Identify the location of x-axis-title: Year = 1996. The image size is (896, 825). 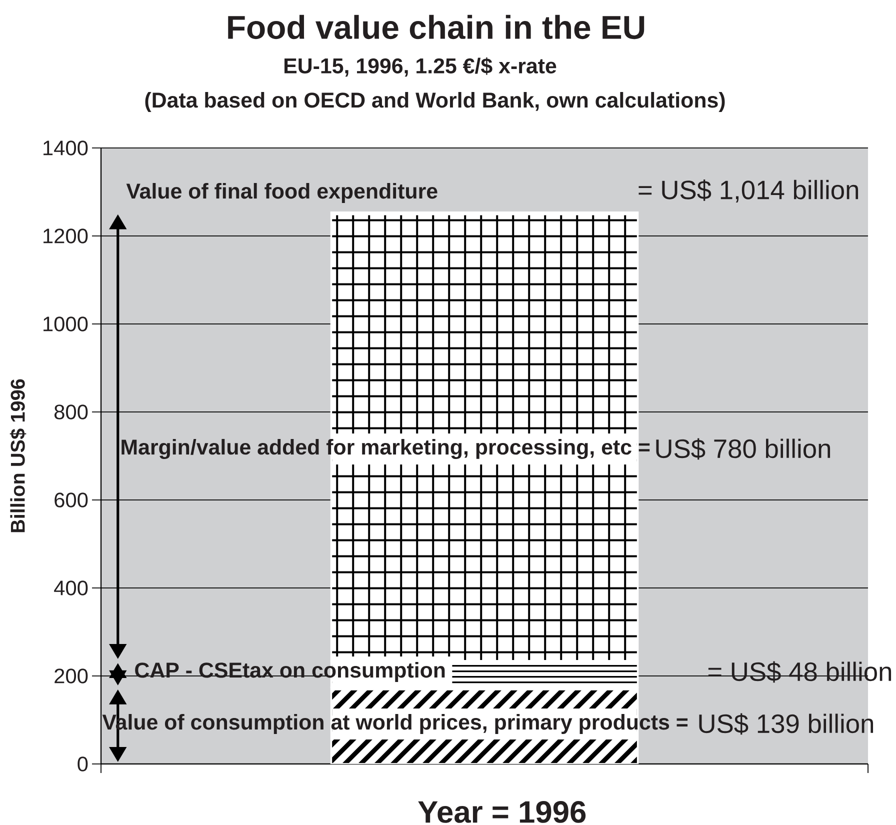
(502, 812).